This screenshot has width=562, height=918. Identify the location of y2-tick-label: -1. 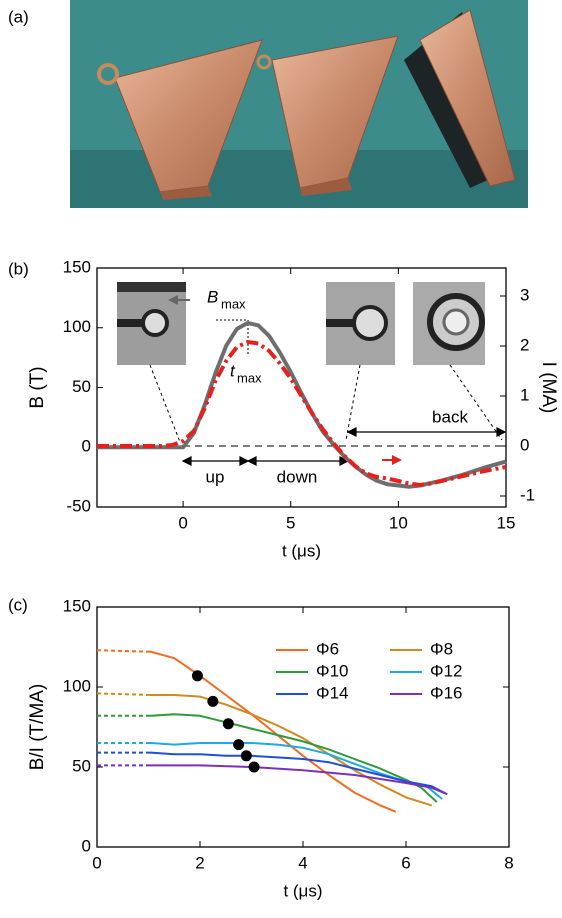
(527, 494).